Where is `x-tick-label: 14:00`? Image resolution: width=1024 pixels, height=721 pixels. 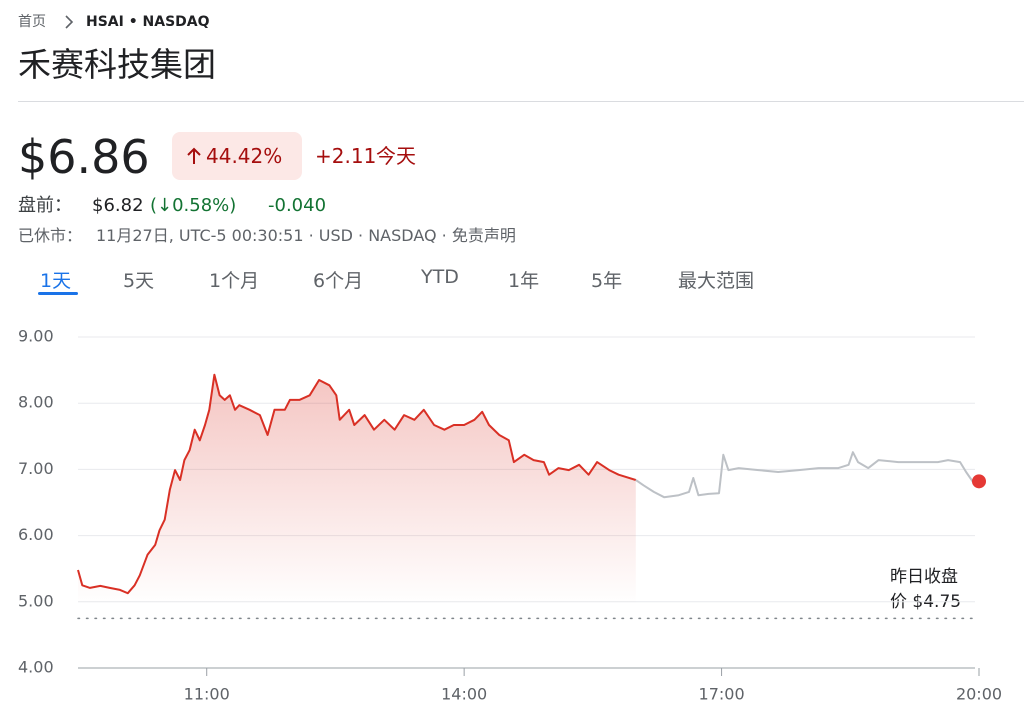
x-tick-label: 14:00 is located at coordinates (464, 694).